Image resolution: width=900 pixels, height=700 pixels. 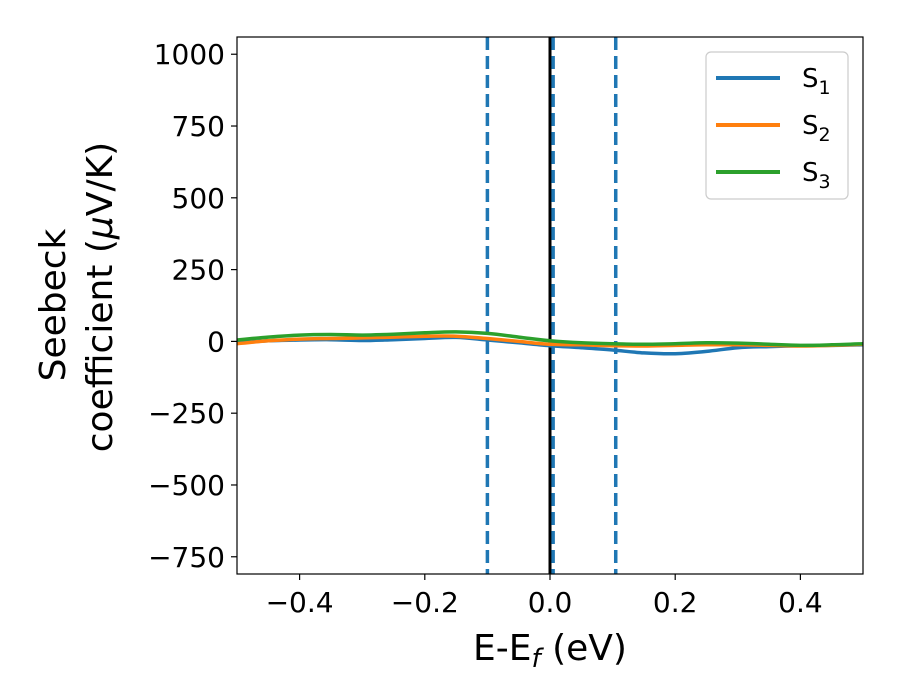 I want to click on reference-lines, so click(x=551, y=305).